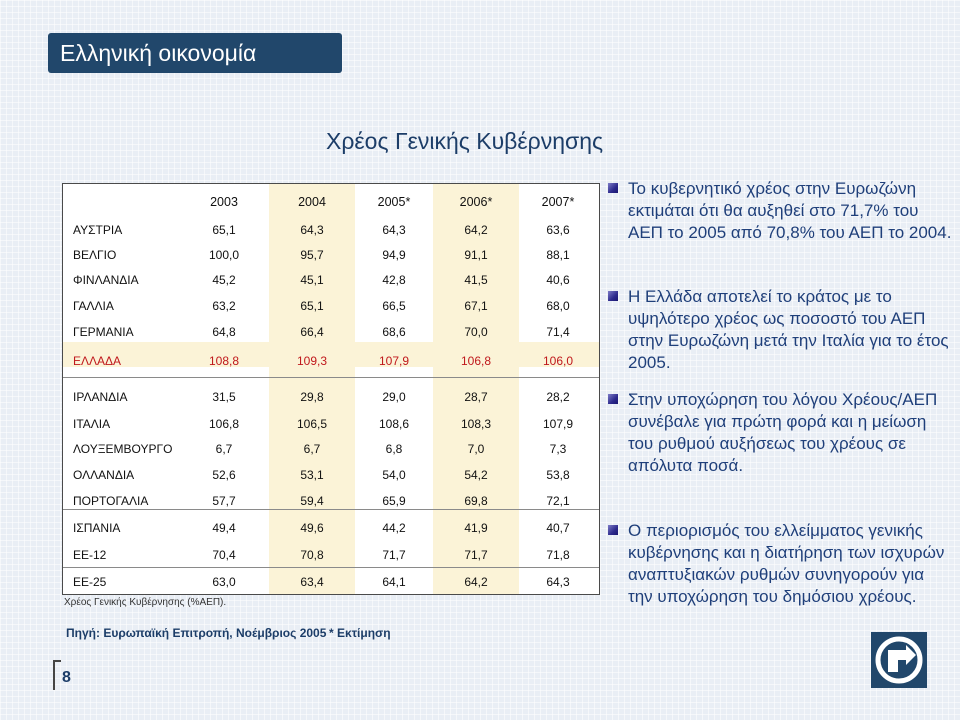 This screenshot has height=720, width=960. I want to click on country-name: ΟΛΛΑΝΔΙΑ, so click(104, 475).